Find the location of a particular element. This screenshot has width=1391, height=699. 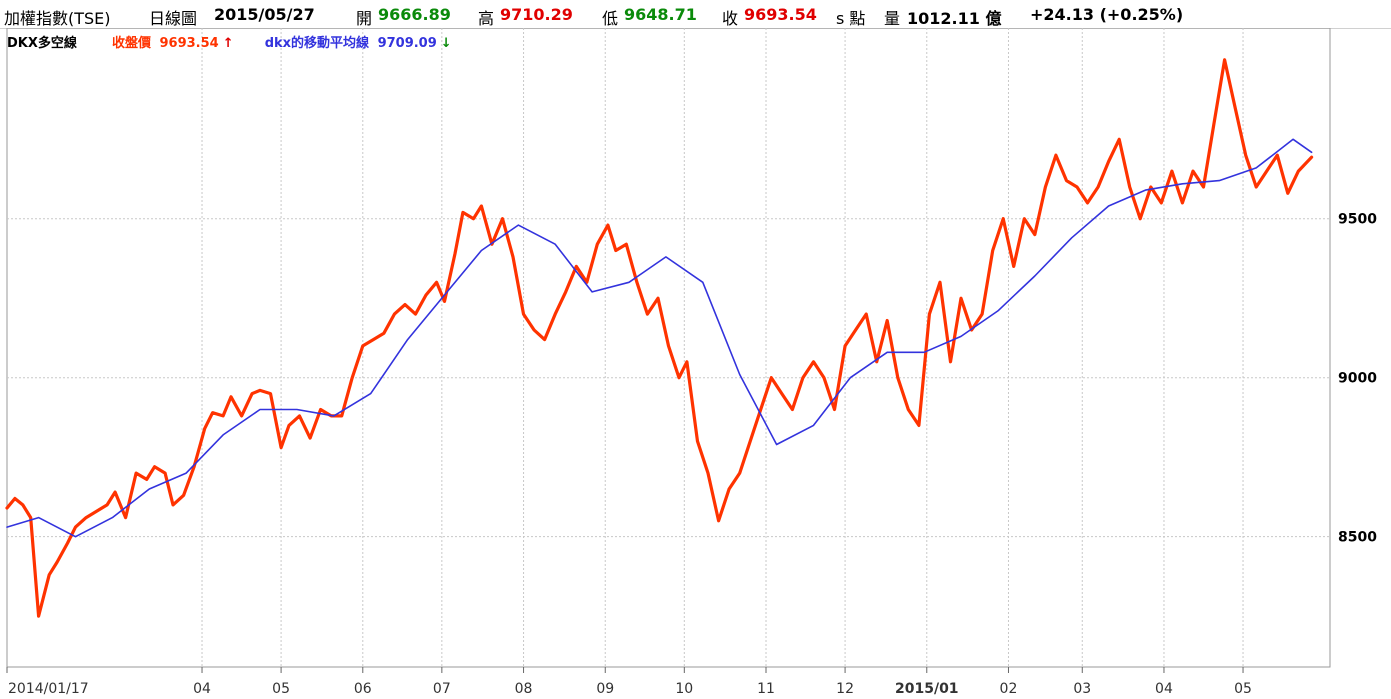

close-value: 9693.54 is located at coordinates (780, 14).